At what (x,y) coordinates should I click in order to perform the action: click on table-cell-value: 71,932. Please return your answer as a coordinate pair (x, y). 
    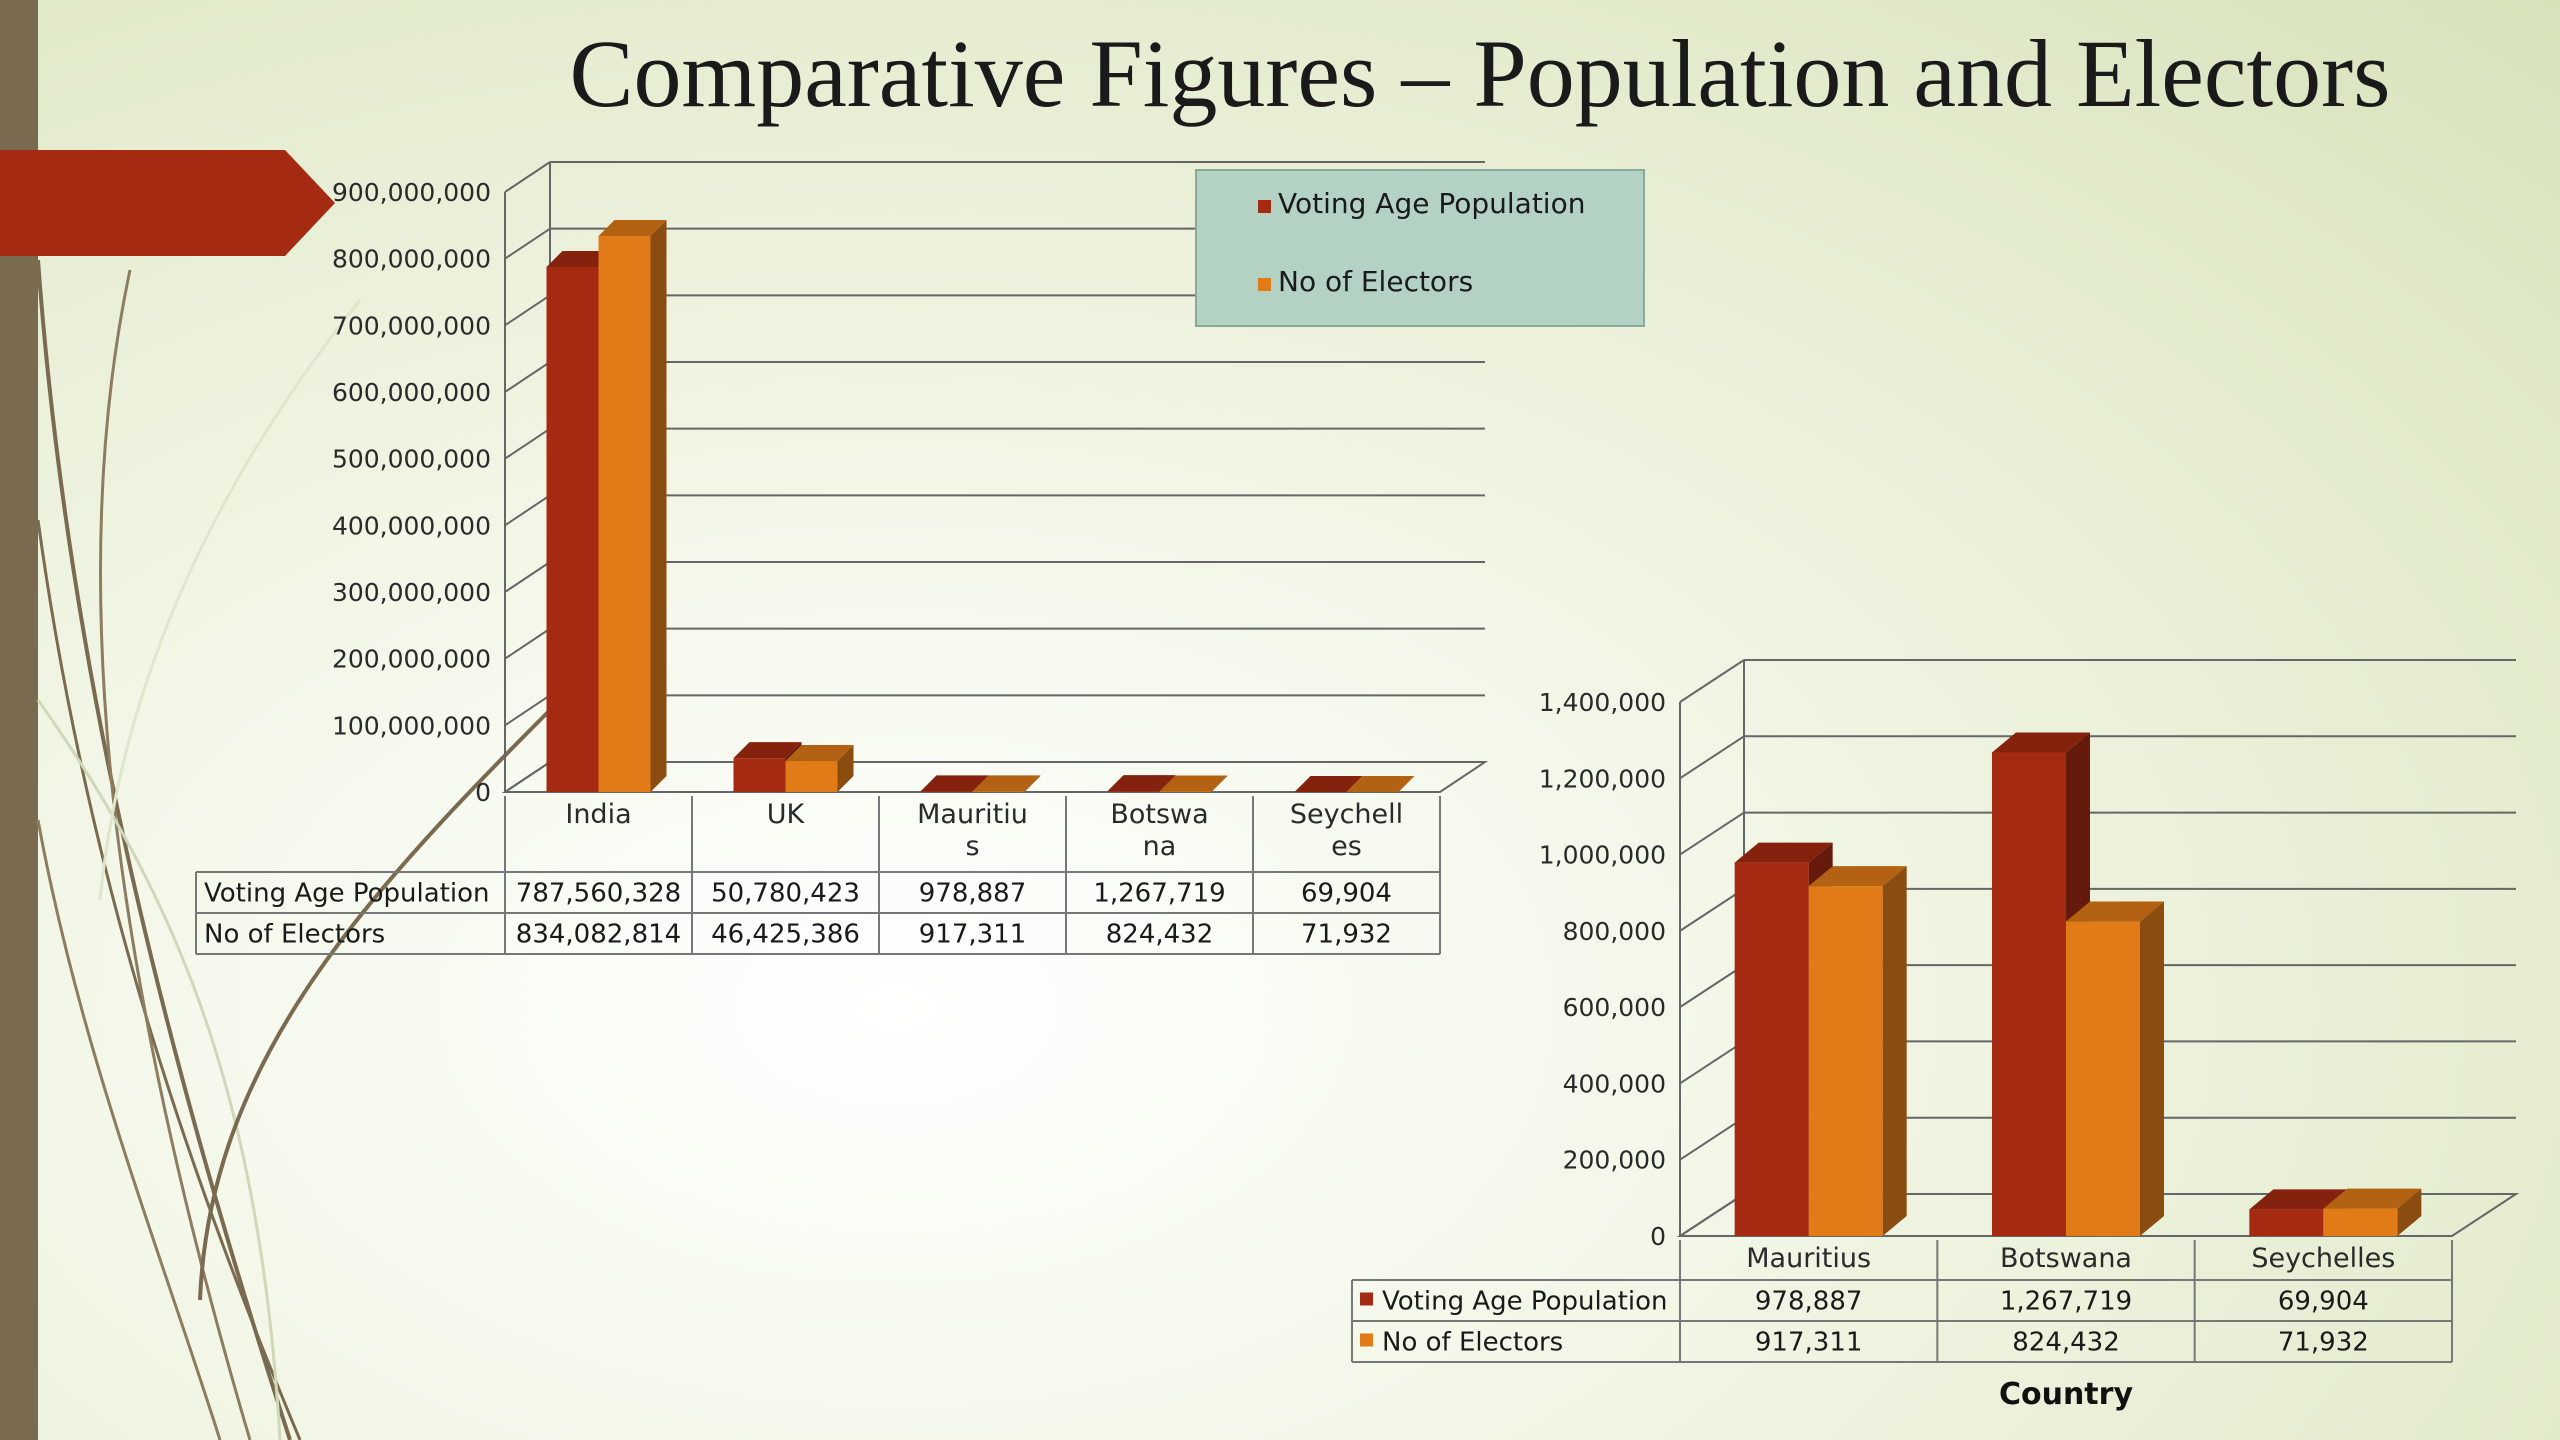
    Looking at the image, I should click on (1346, 935).